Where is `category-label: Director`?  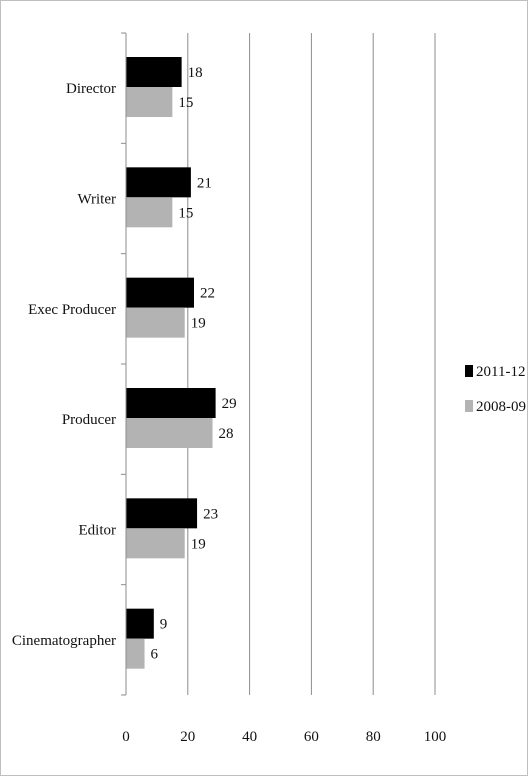 category-label: Director is located at coordinates (91, 89).